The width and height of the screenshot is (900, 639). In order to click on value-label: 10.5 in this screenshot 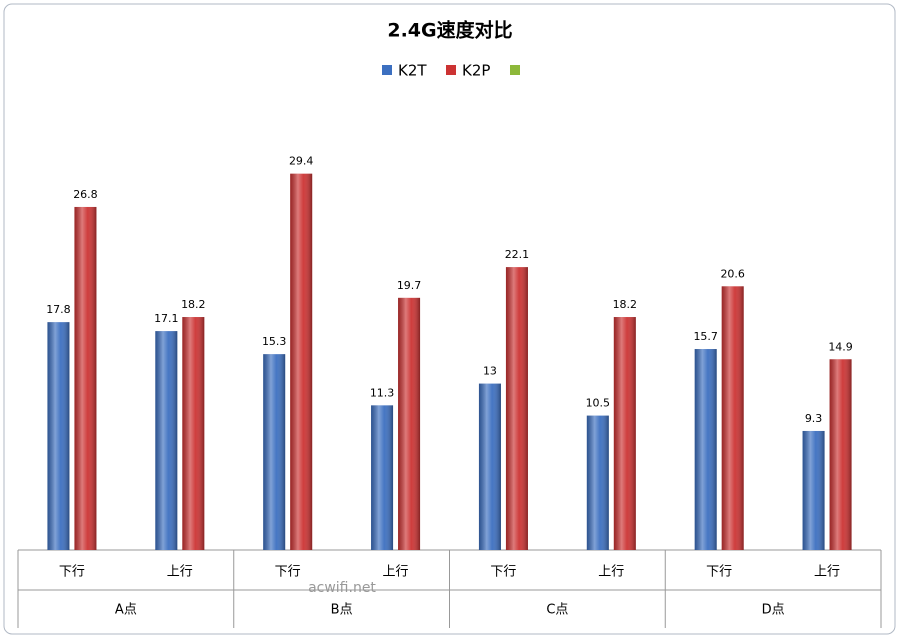, I will do `click(598, 403)`.